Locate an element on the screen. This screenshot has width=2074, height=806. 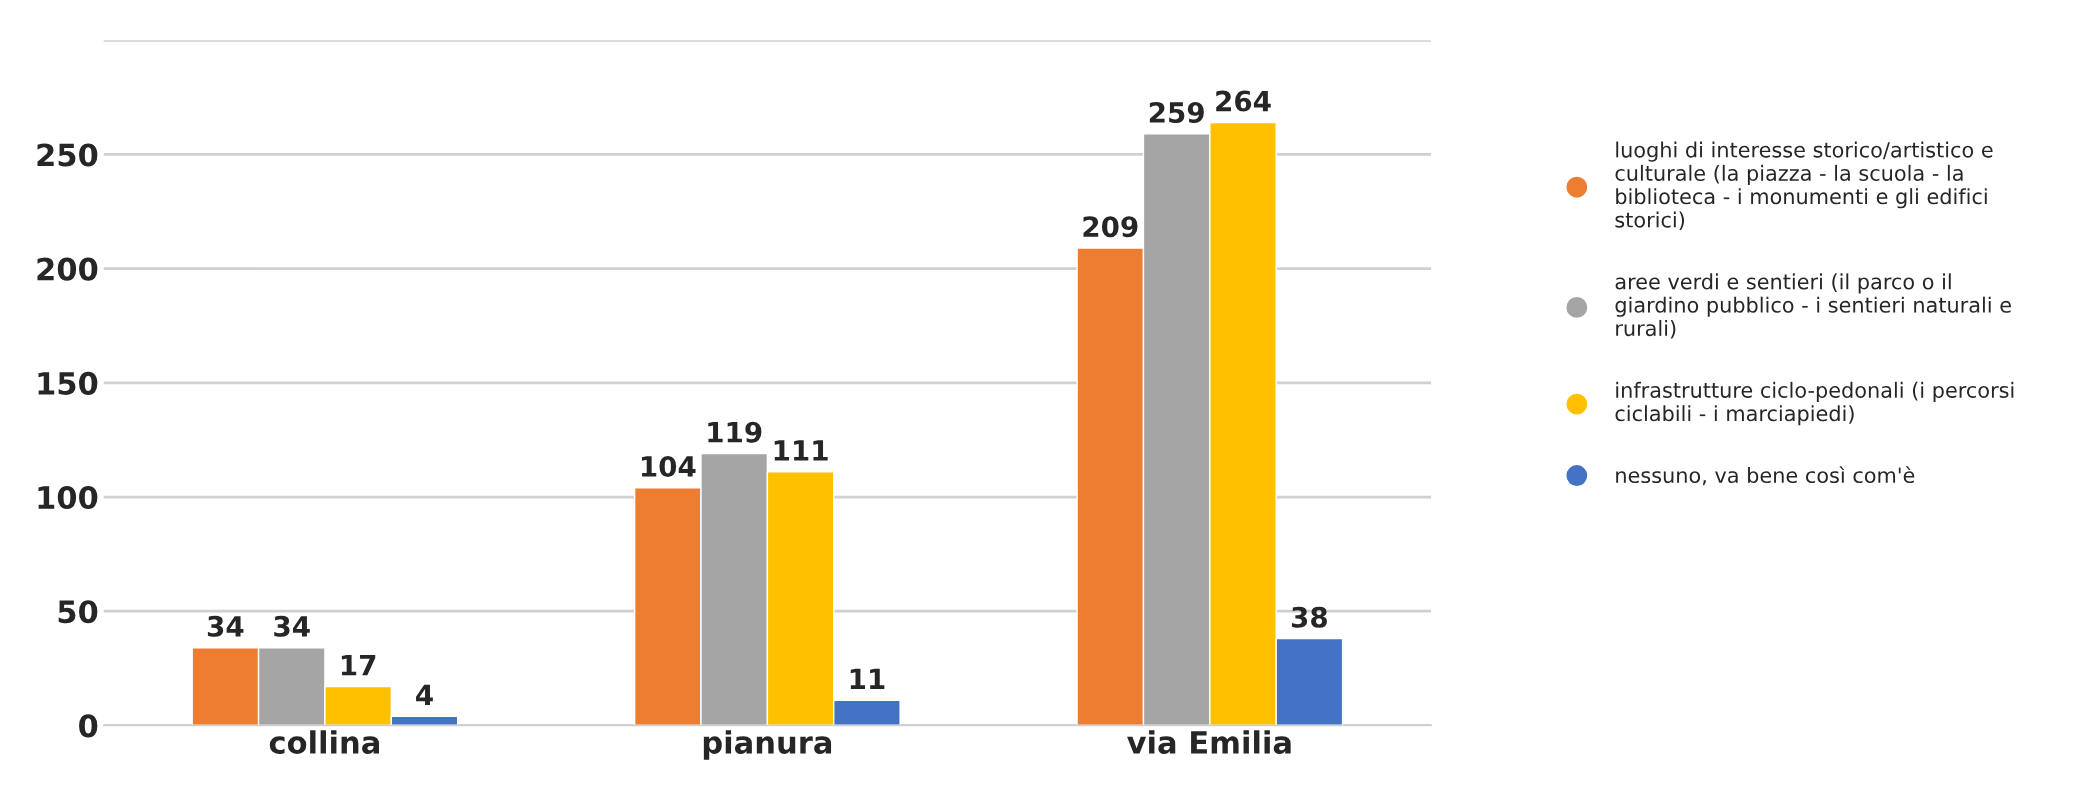
data-label: 119 is located at coordinates (735, 432).